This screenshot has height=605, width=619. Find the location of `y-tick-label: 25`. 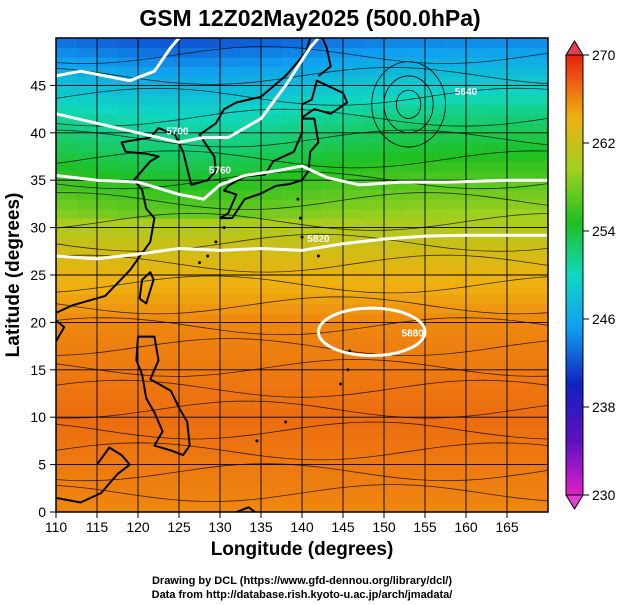

y-tick-label: 25 is located at coordinates (38, 275).